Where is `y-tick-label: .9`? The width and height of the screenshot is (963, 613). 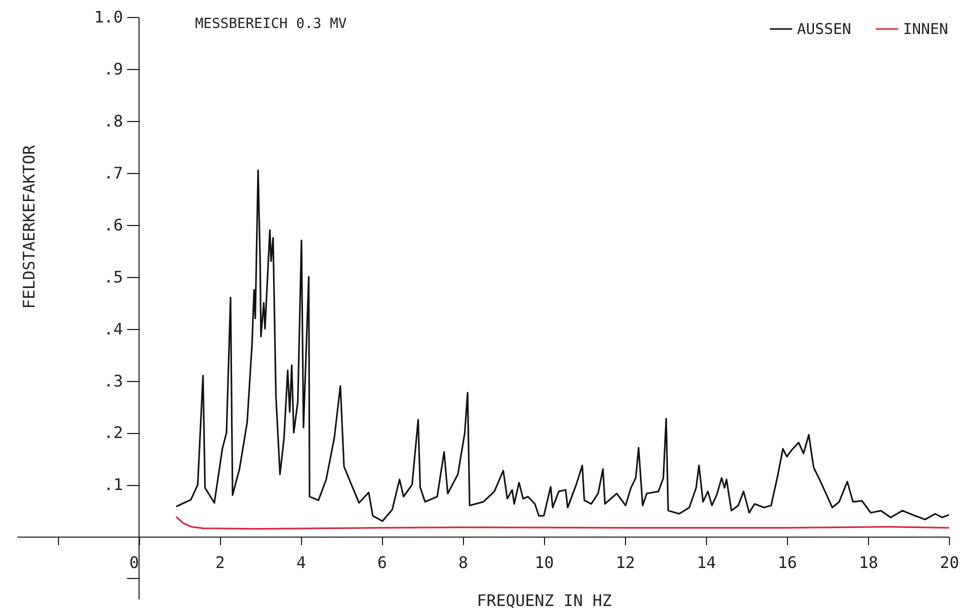
y-tick-label: .9 is located at coordinates (114, 68).